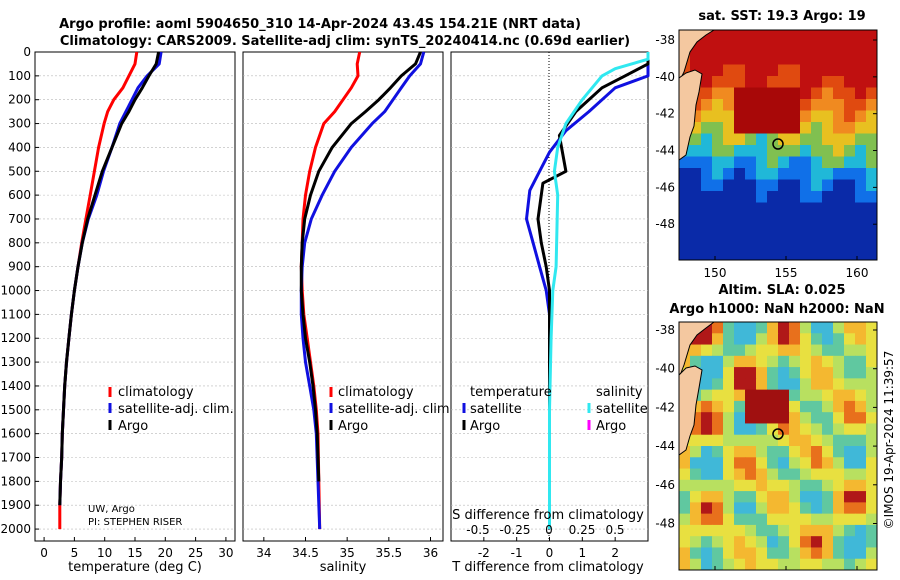  Describe the element at coordinates (615, 553) in the screenshot. I see `x-tick-label: 2` at that location.